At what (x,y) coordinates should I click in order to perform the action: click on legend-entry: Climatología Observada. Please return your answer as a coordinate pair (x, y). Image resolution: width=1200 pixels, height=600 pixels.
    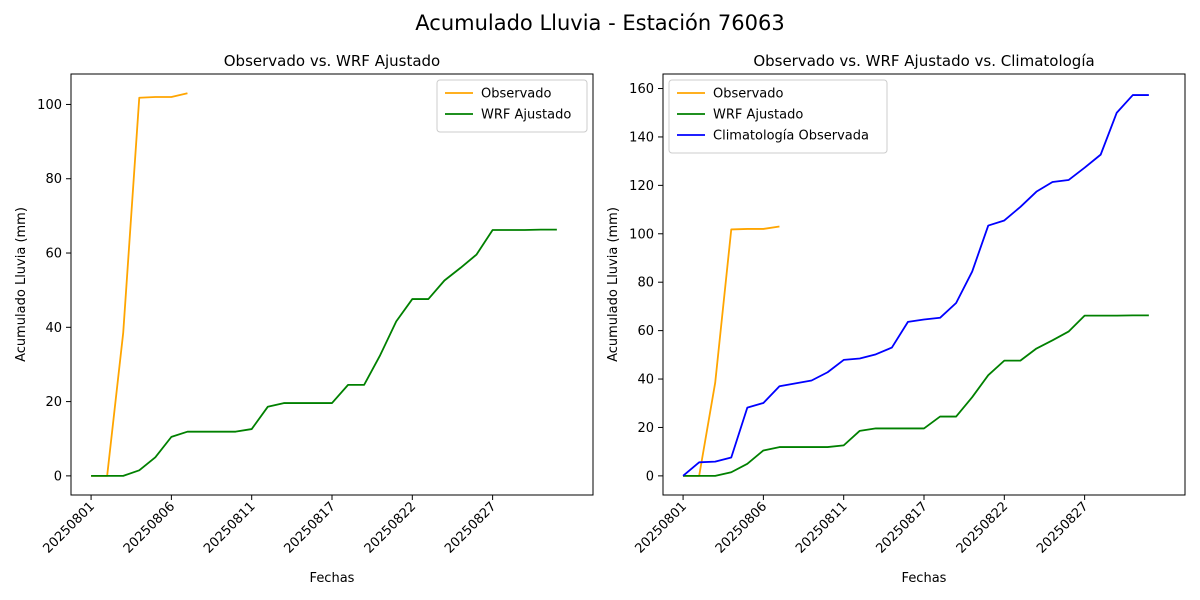
    Looking at the image, I should click on (791, 136).